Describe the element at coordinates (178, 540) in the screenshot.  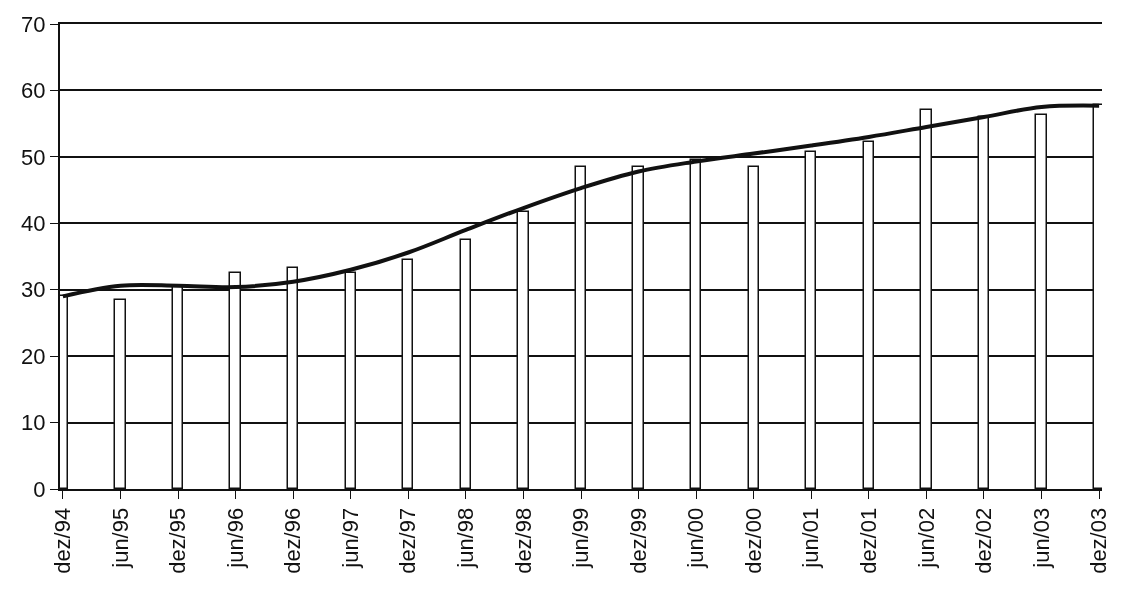
I see `x-tick-label: dez/95` at that location.